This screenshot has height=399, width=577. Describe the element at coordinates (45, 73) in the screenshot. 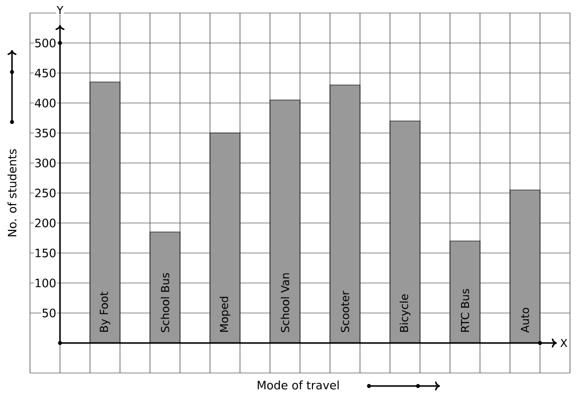

I see `y-tick-label: 450` at that location.